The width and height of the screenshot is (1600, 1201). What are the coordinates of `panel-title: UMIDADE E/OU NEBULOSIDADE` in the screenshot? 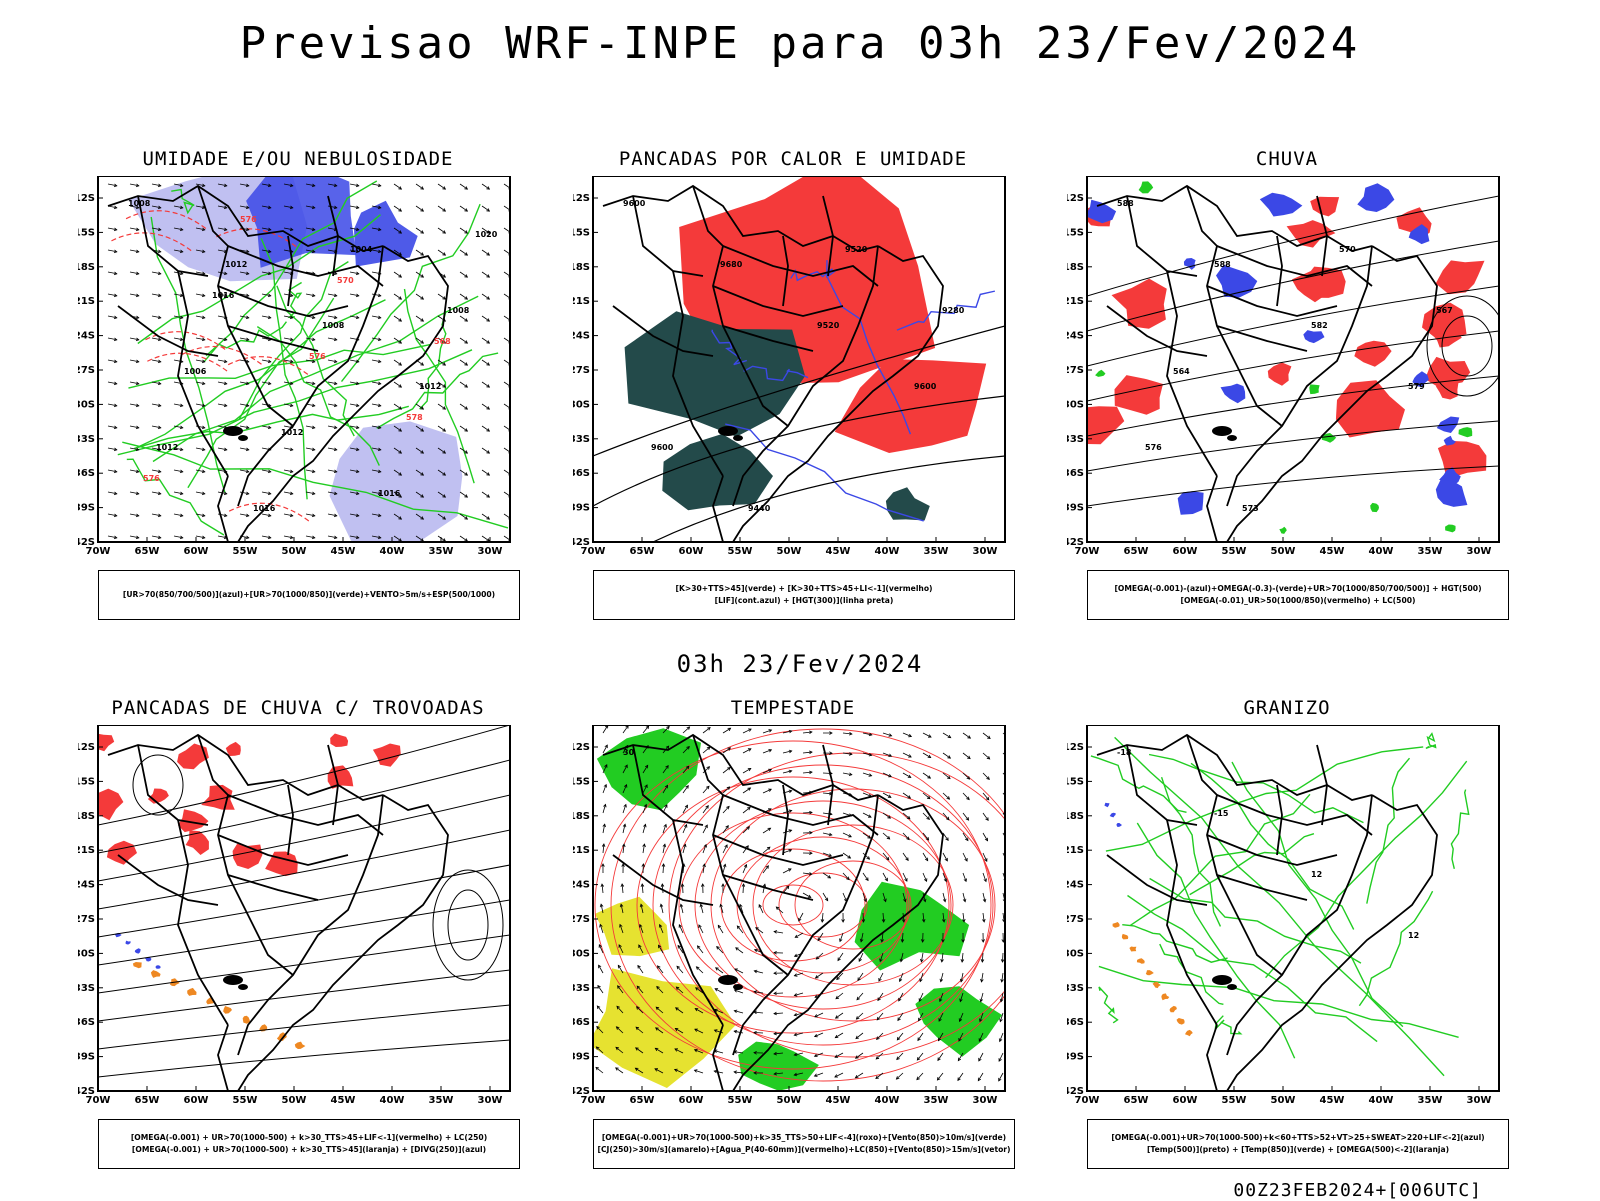 It's located at (298, 159).